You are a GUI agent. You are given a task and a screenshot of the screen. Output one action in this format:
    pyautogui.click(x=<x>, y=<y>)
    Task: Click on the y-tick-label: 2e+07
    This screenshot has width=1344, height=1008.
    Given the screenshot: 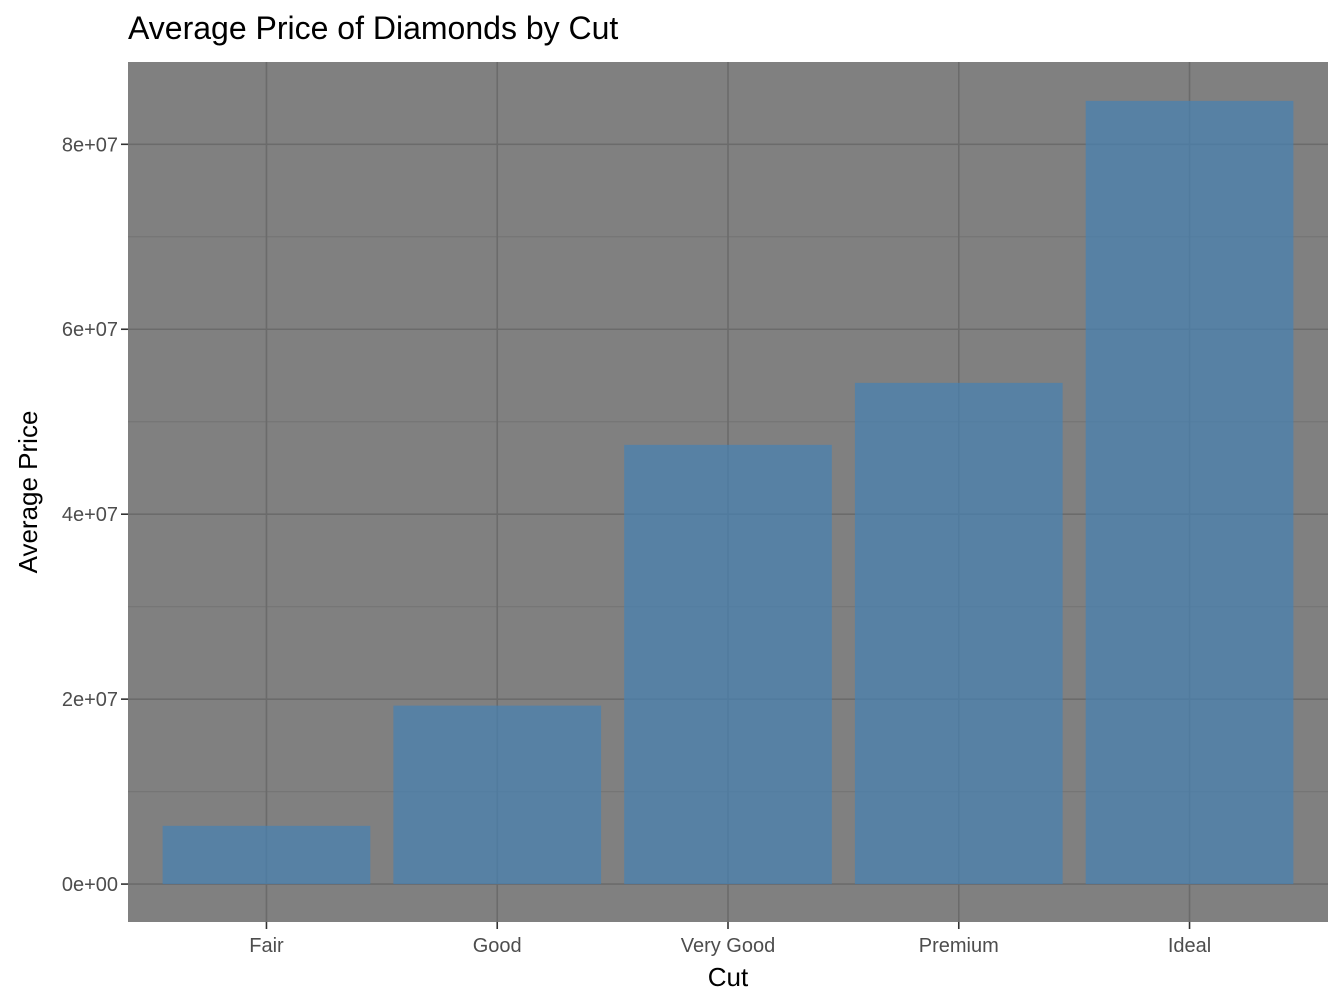 What is the action you would take?
    pyautogui.click(x=90, y=700)
    